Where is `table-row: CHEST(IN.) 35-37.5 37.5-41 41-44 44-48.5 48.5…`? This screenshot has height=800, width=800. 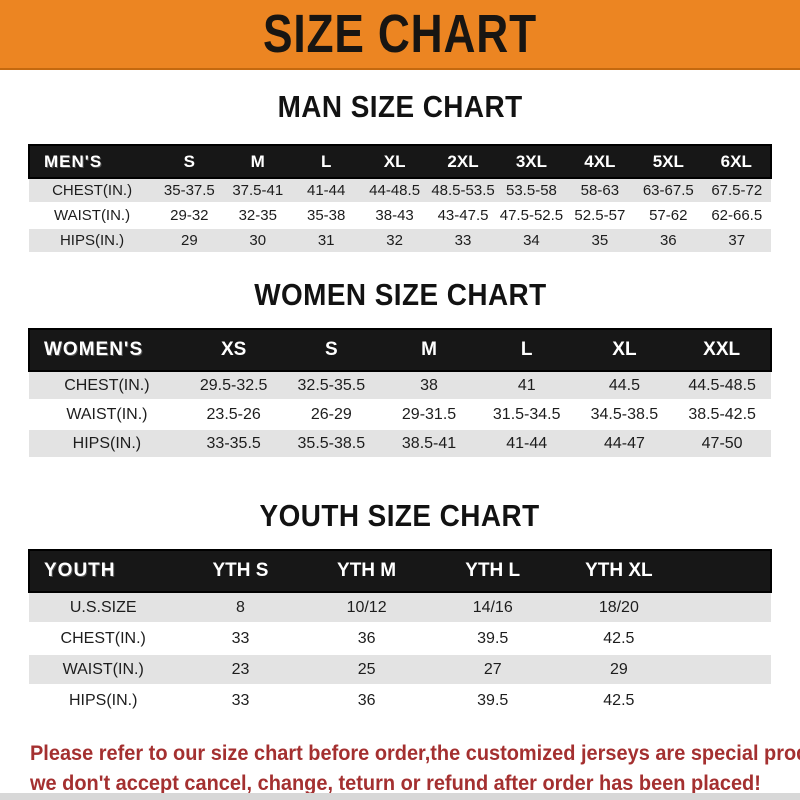
table-row: CHEST(IN.) 35-37.5 37.5-41 41-44 44-48.5 48.5… is located at coordinates (400, 190).